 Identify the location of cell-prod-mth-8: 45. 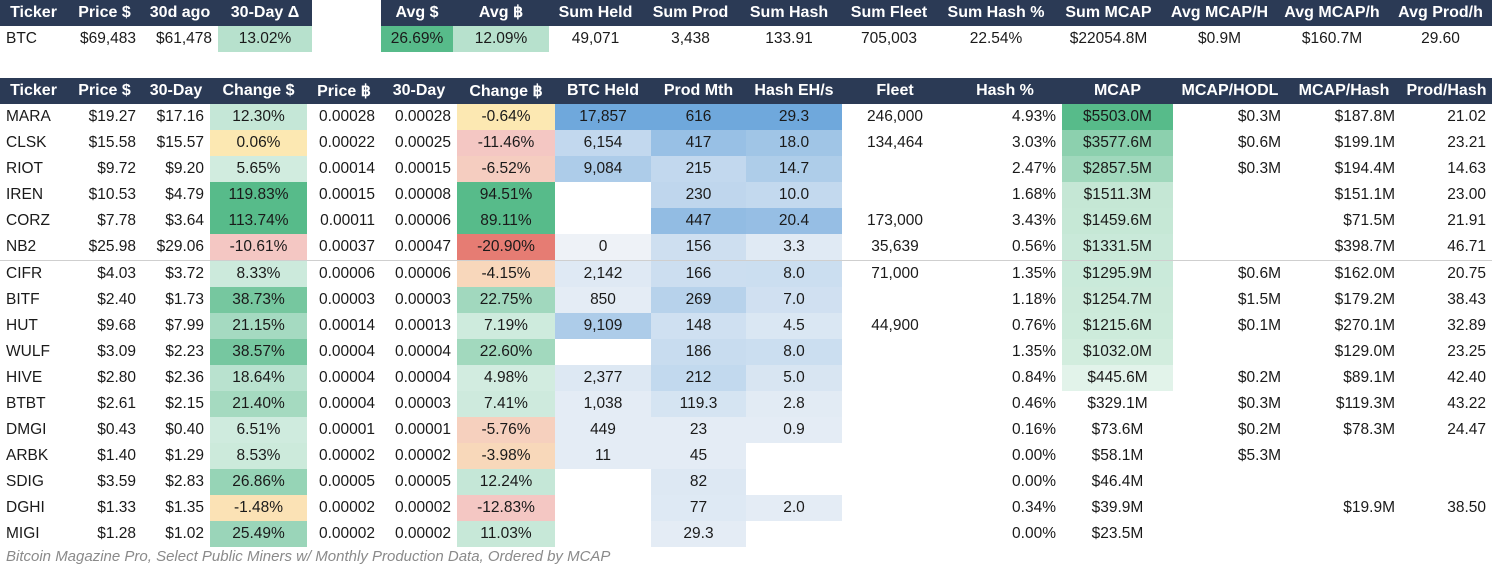
(698, 456).